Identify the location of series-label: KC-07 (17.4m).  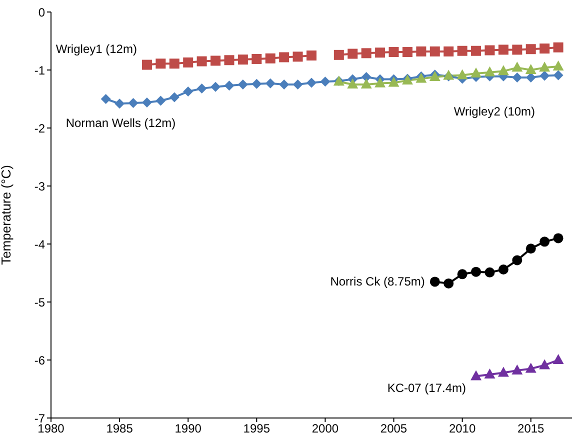
(426, 388).